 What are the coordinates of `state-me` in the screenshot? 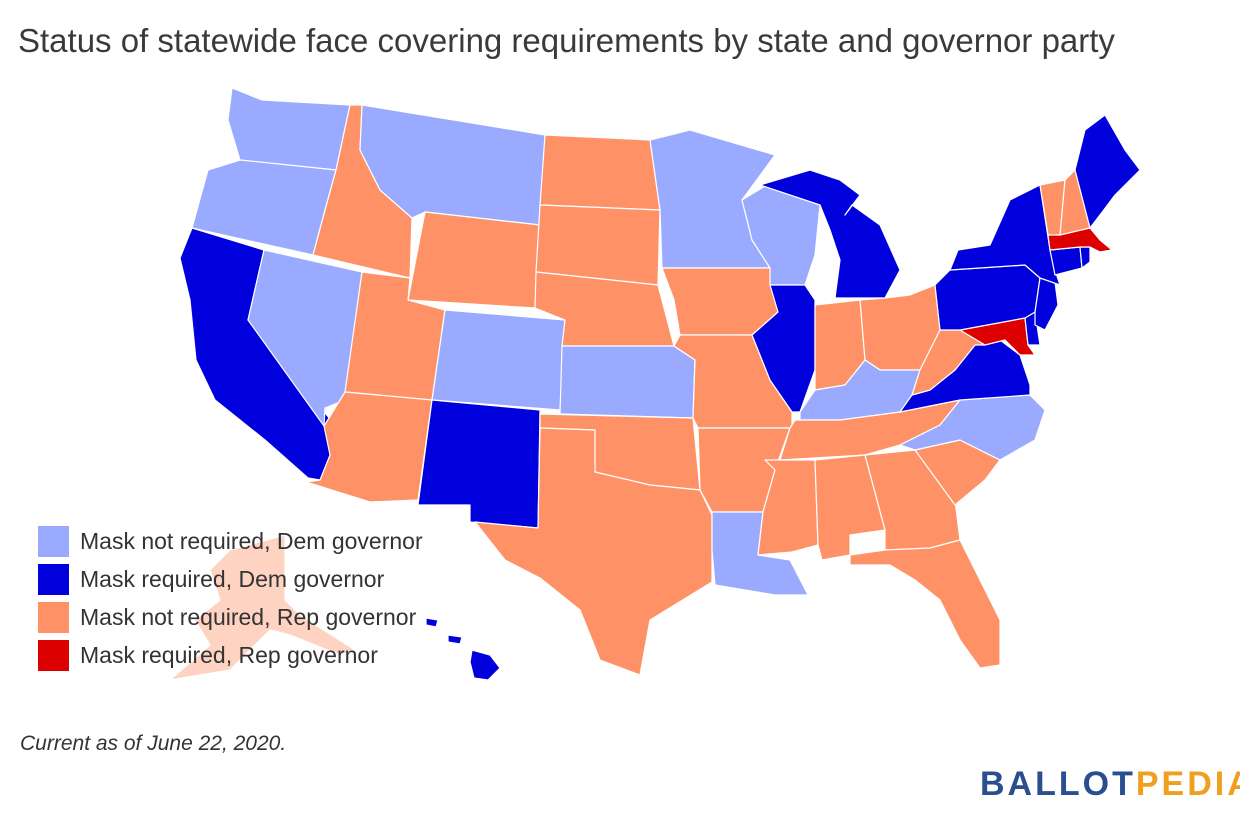 It's located at (1107, 171).